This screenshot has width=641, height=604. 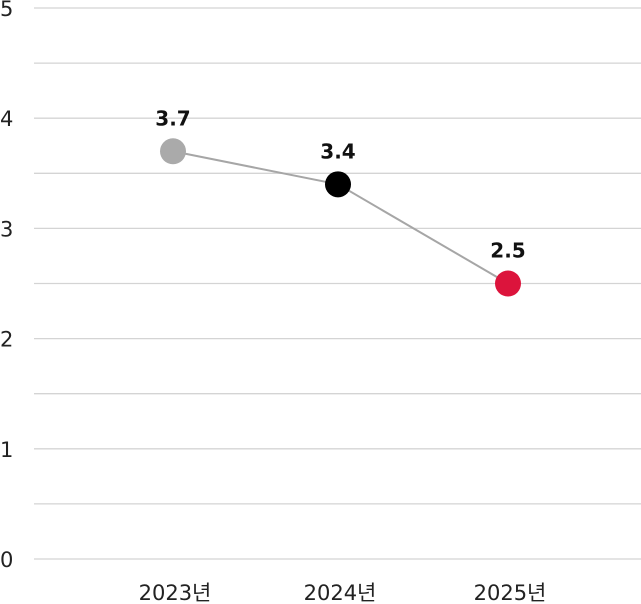 What do you see at coordinates (6, 450) in the screenshot?
I see `y-tick-label: 1` at bounding box center [6, 450].